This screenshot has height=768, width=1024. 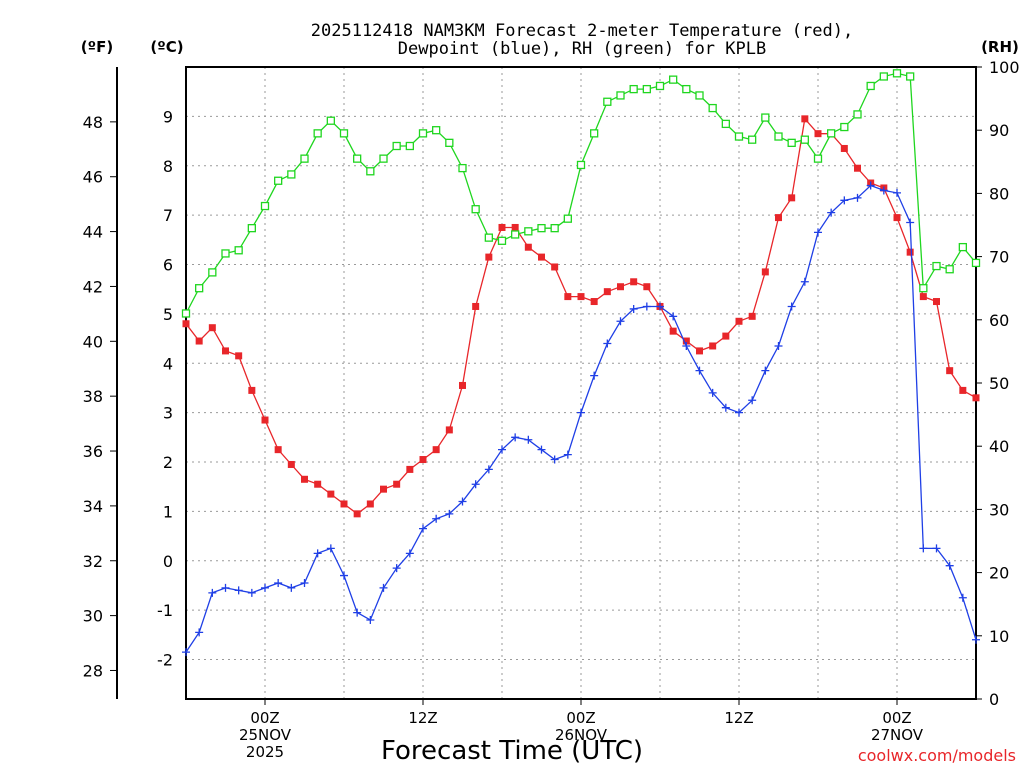 What do you see at coordinates (93, 286) in the screenshot?
I see `fahrenheit-tick-label: 42` at bounding box center [93, 286].